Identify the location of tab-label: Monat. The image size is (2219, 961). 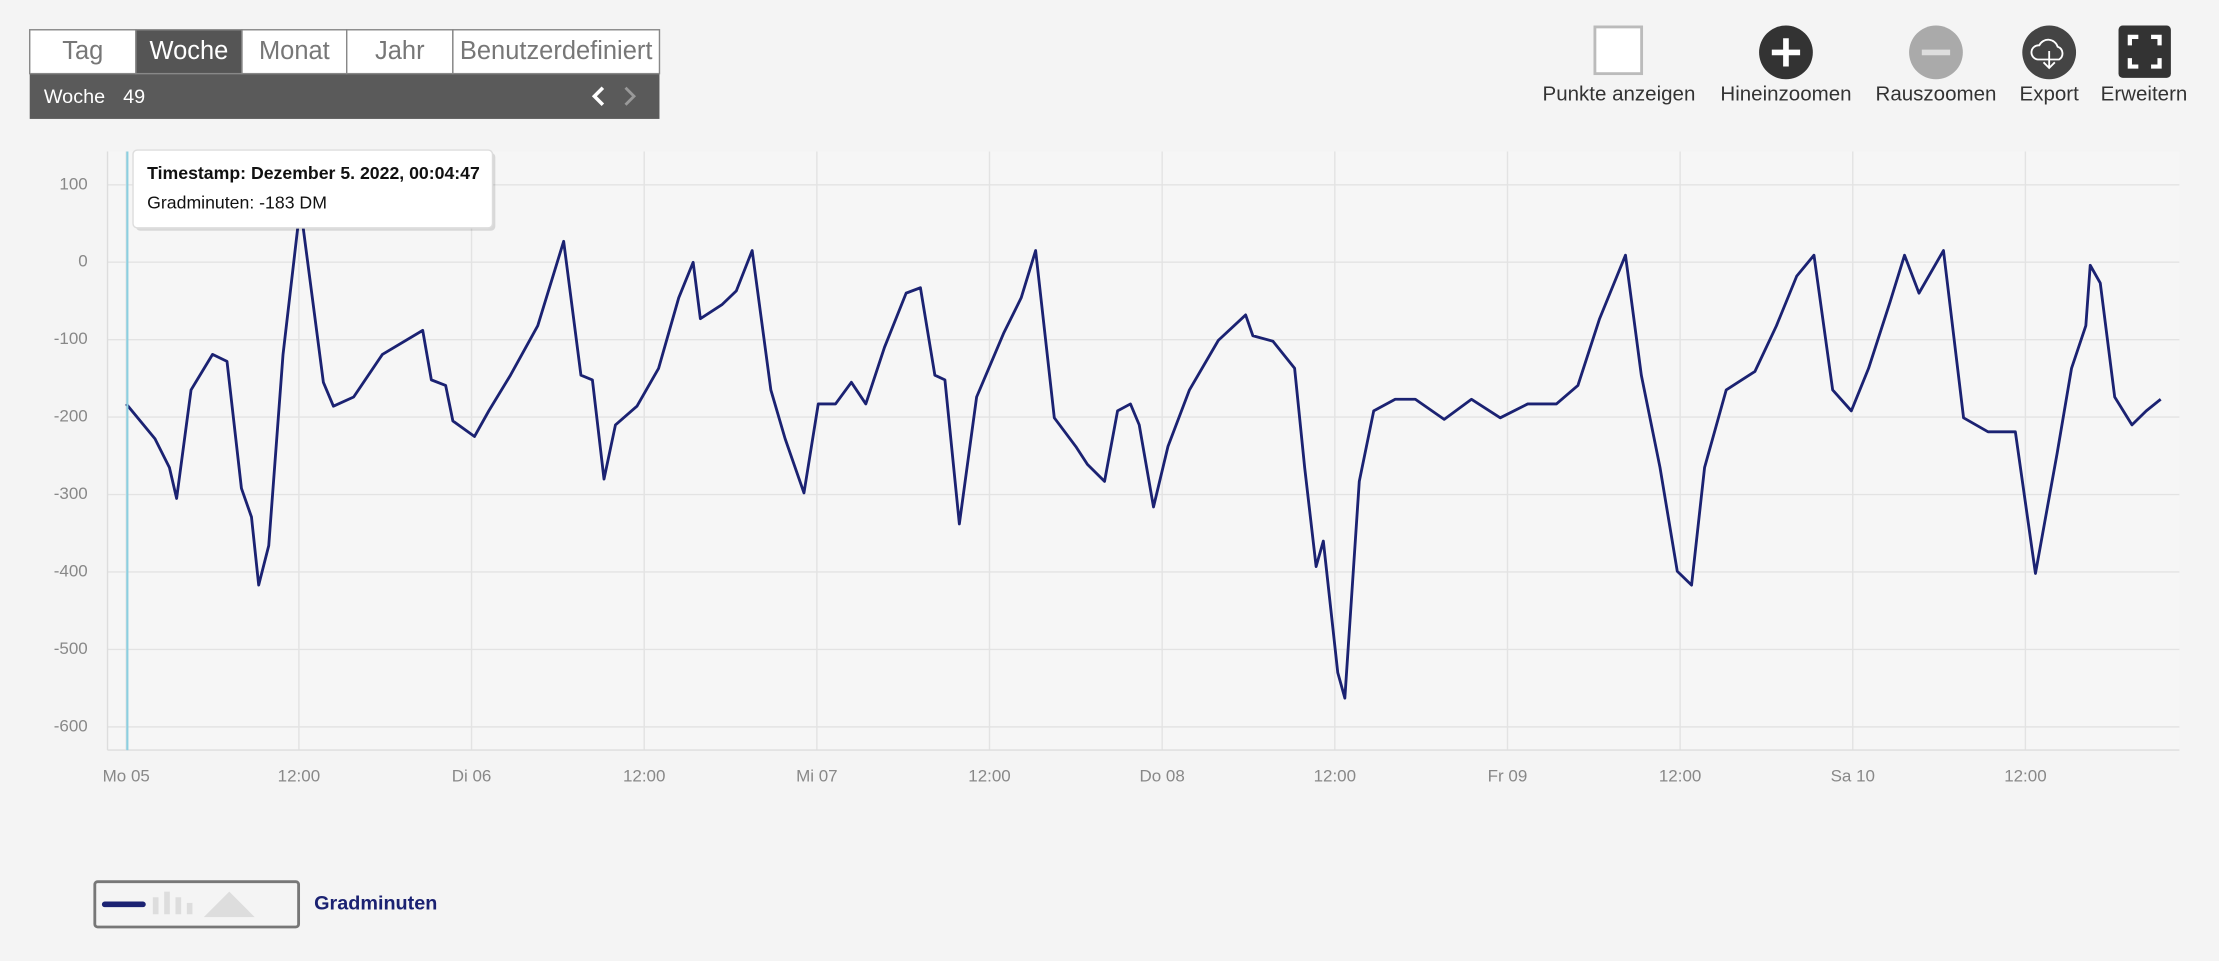
(294, 51).